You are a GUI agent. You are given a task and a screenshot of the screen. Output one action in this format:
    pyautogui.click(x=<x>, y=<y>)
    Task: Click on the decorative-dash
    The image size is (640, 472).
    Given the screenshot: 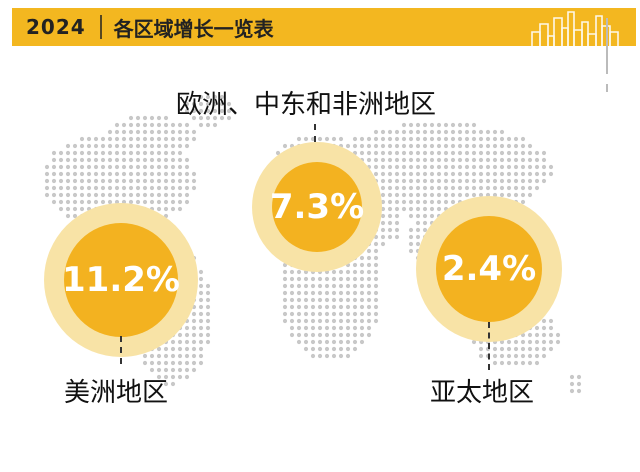 What is the action you would take?
    pyautogui.click(x=607, y=88)
    